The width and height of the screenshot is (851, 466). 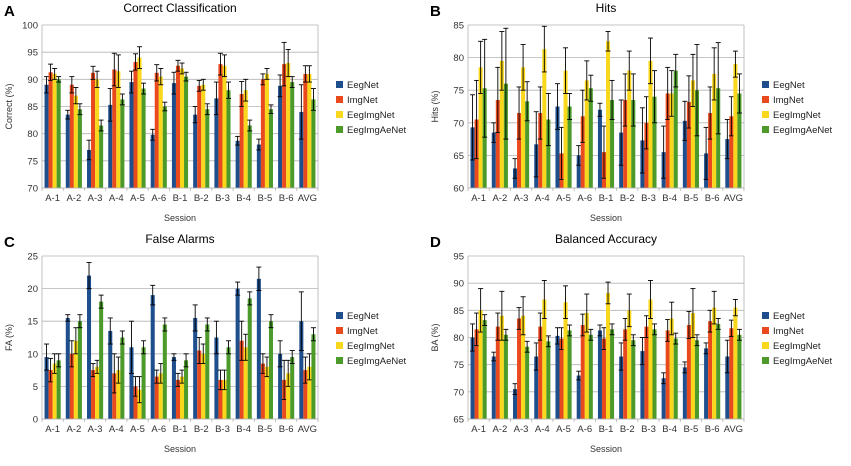 I want to click on y-tick-label: 90, so click(x=32, y=80).